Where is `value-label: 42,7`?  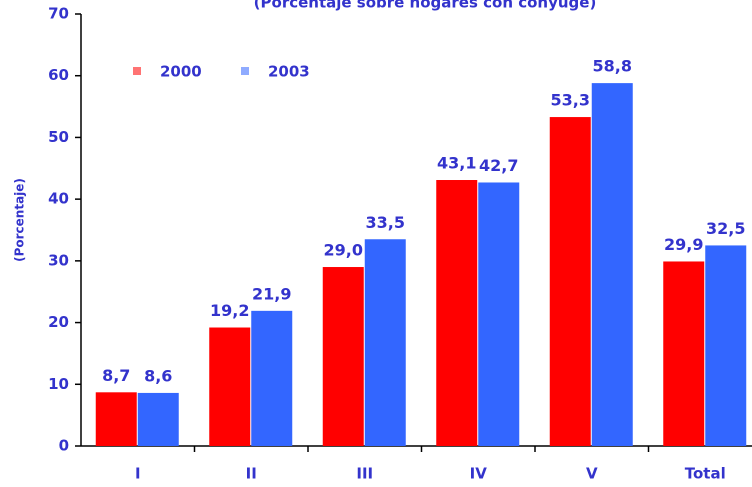
value-label: 42,7 is located at coordinates (498, 165).